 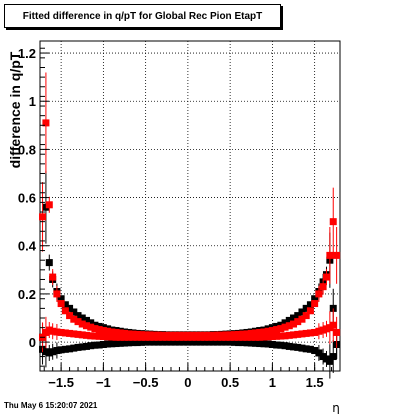 I want to click on y-tick-label: 0.8, so click(x=27, y=149).